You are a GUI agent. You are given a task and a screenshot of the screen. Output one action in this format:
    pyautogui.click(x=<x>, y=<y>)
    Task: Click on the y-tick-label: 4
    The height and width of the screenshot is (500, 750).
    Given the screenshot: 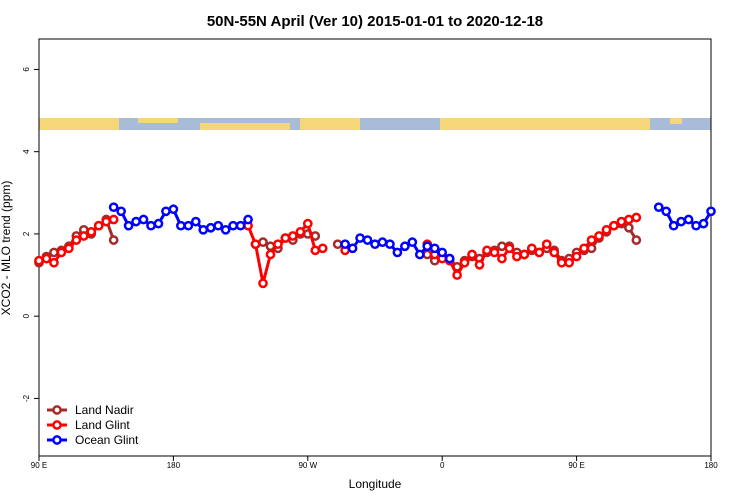 What is the action you would take?
    pyautogui.click(x=26, y=151)
    